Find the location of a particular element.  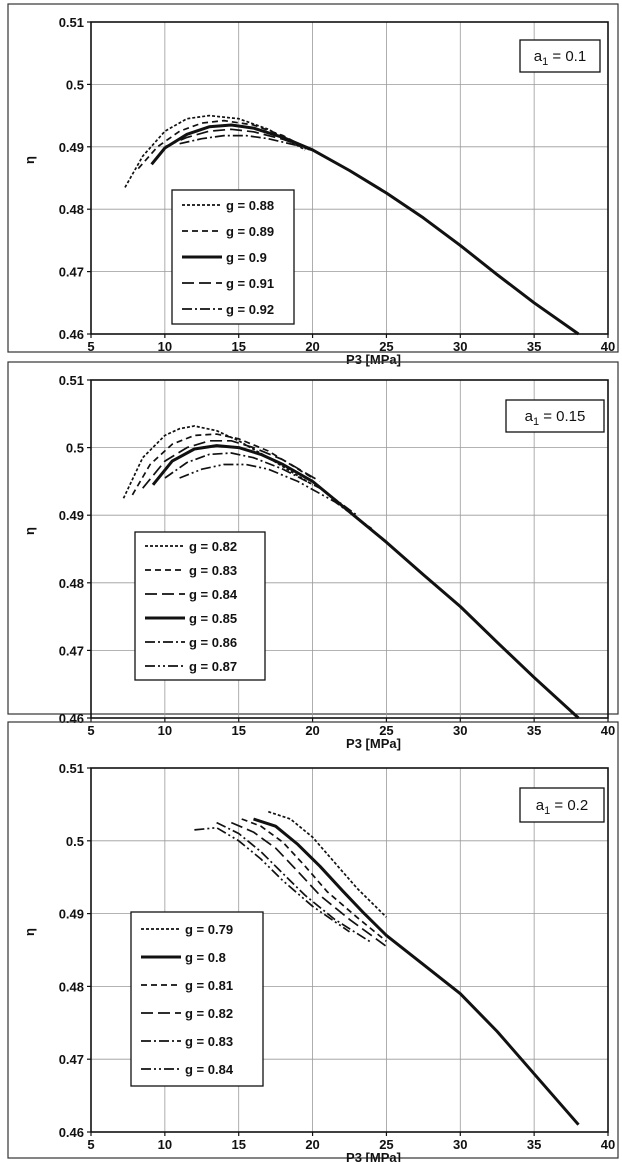

annotation-text: a1 = 0.2 is located at coordinates (562, 807).